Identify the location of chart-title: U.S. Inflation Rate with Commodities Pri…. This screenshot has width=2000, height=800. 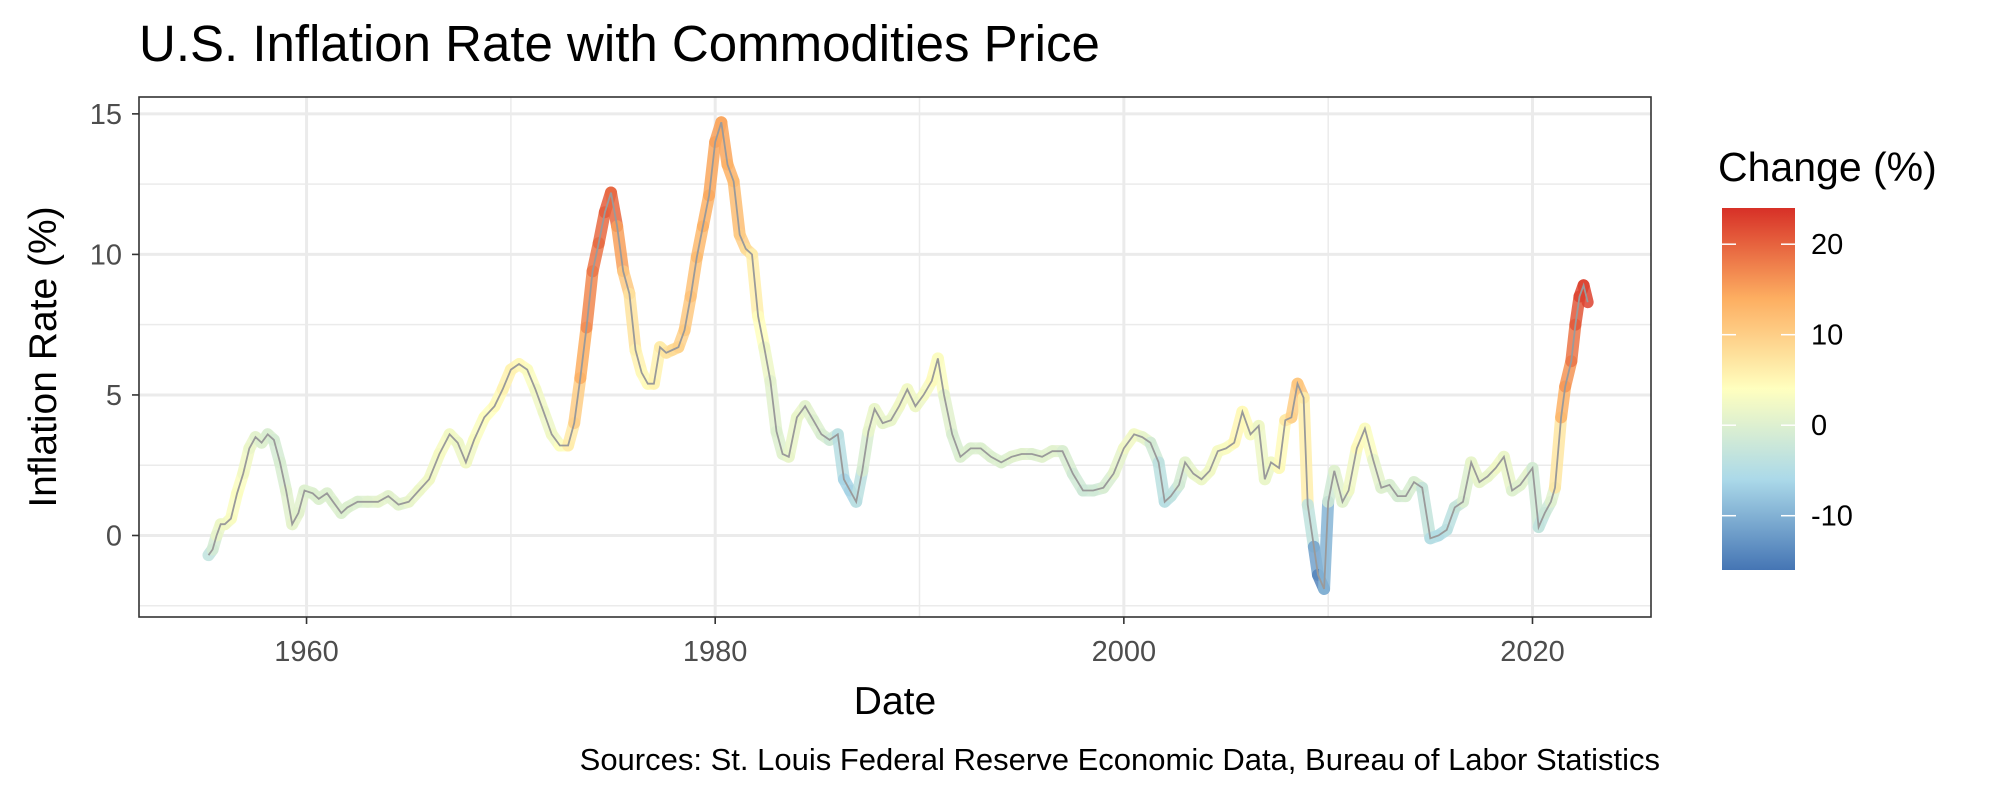
(619, 43).